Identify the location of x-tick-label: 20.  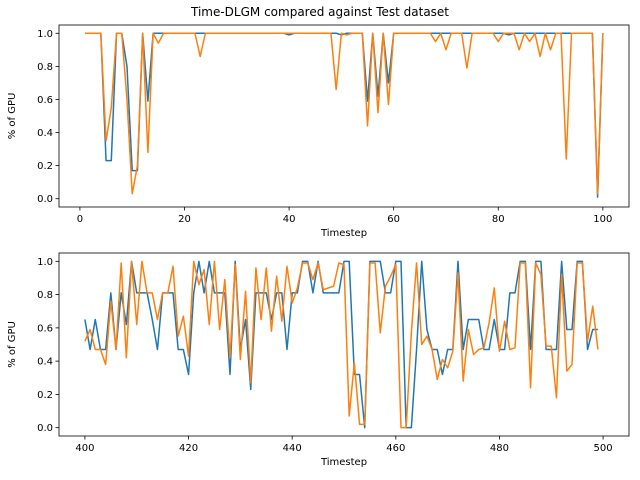
(184, 219).